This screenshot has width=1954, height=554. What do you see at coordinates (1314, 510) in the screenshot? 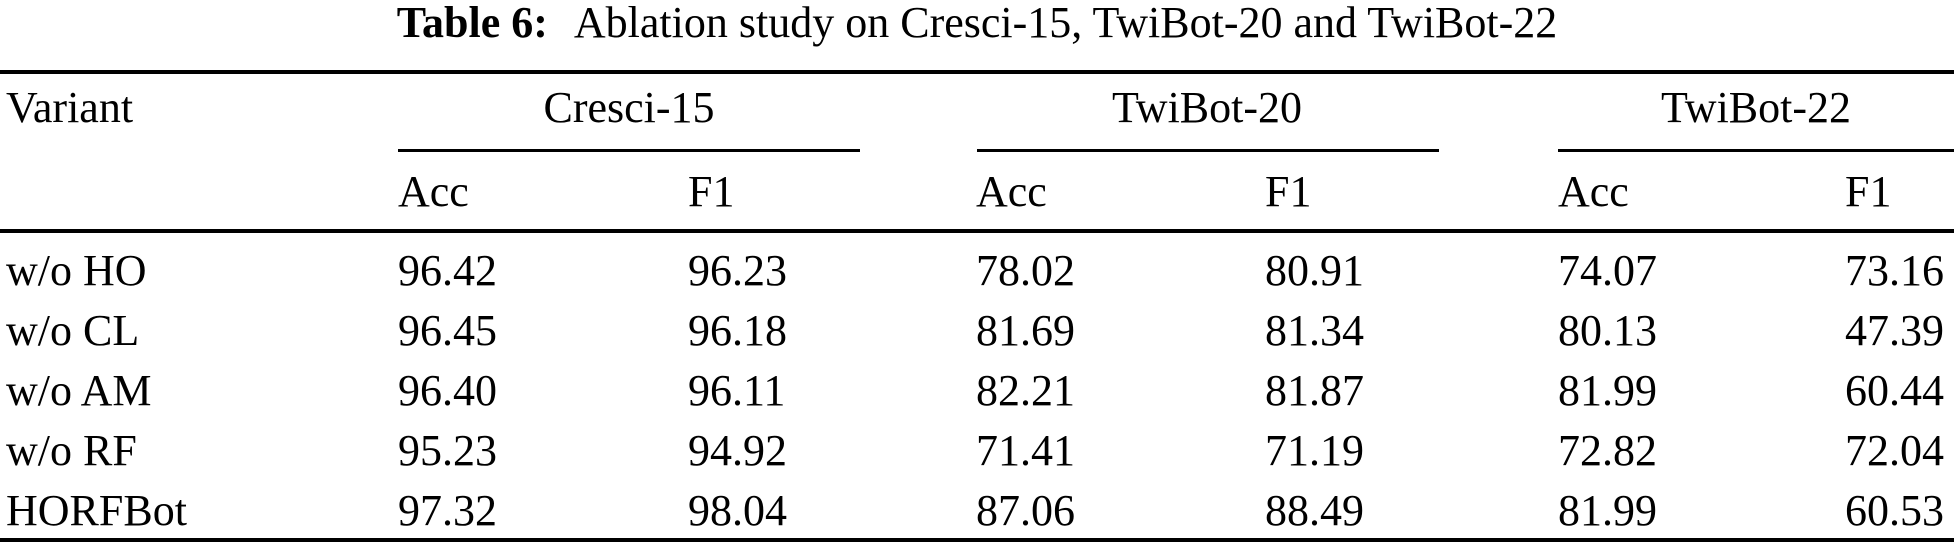
I see `cell-value: 88.49` at bounding box center [1314, 510].